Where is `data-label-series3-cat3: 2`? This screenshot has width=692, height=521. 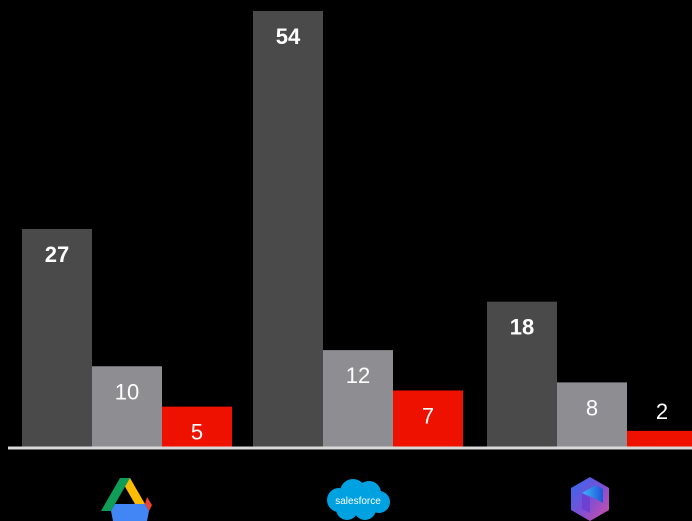 data-label-series3-cat3: 2 is located at coordinates (662, 411).